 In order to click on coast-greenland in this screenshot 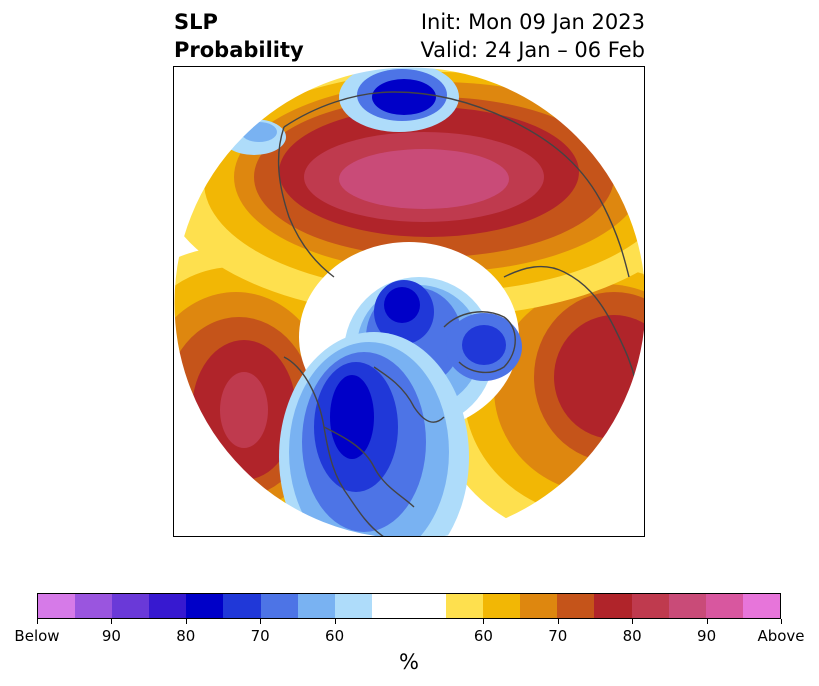, I will do `click(479, 342)`.